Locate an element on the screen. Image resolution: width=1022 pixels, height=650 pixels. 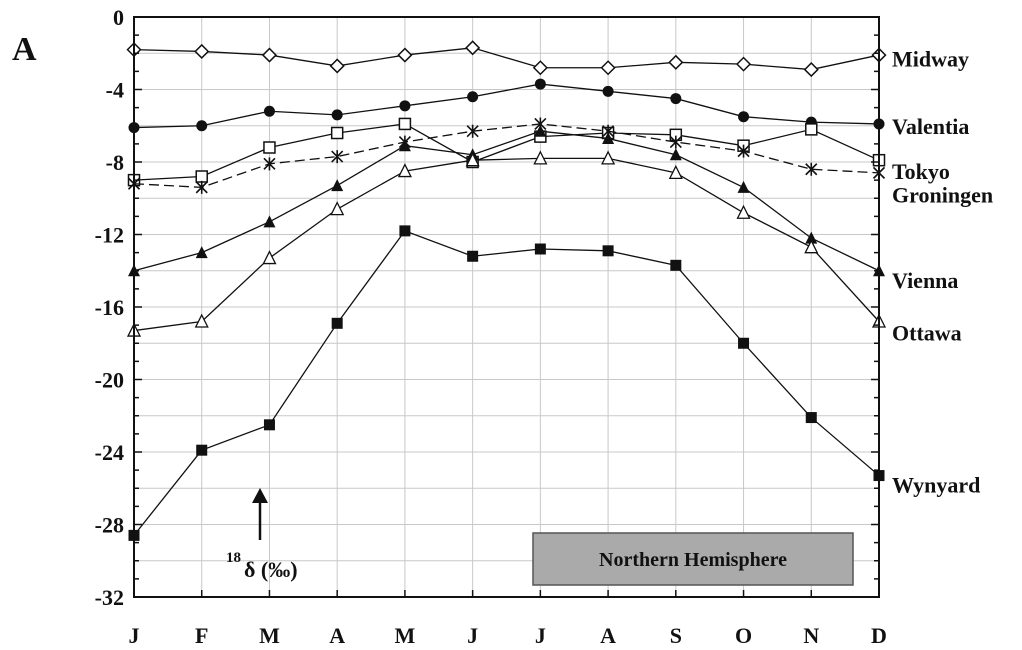
y-tick-label: -24 is located at coordinates (109, 452).